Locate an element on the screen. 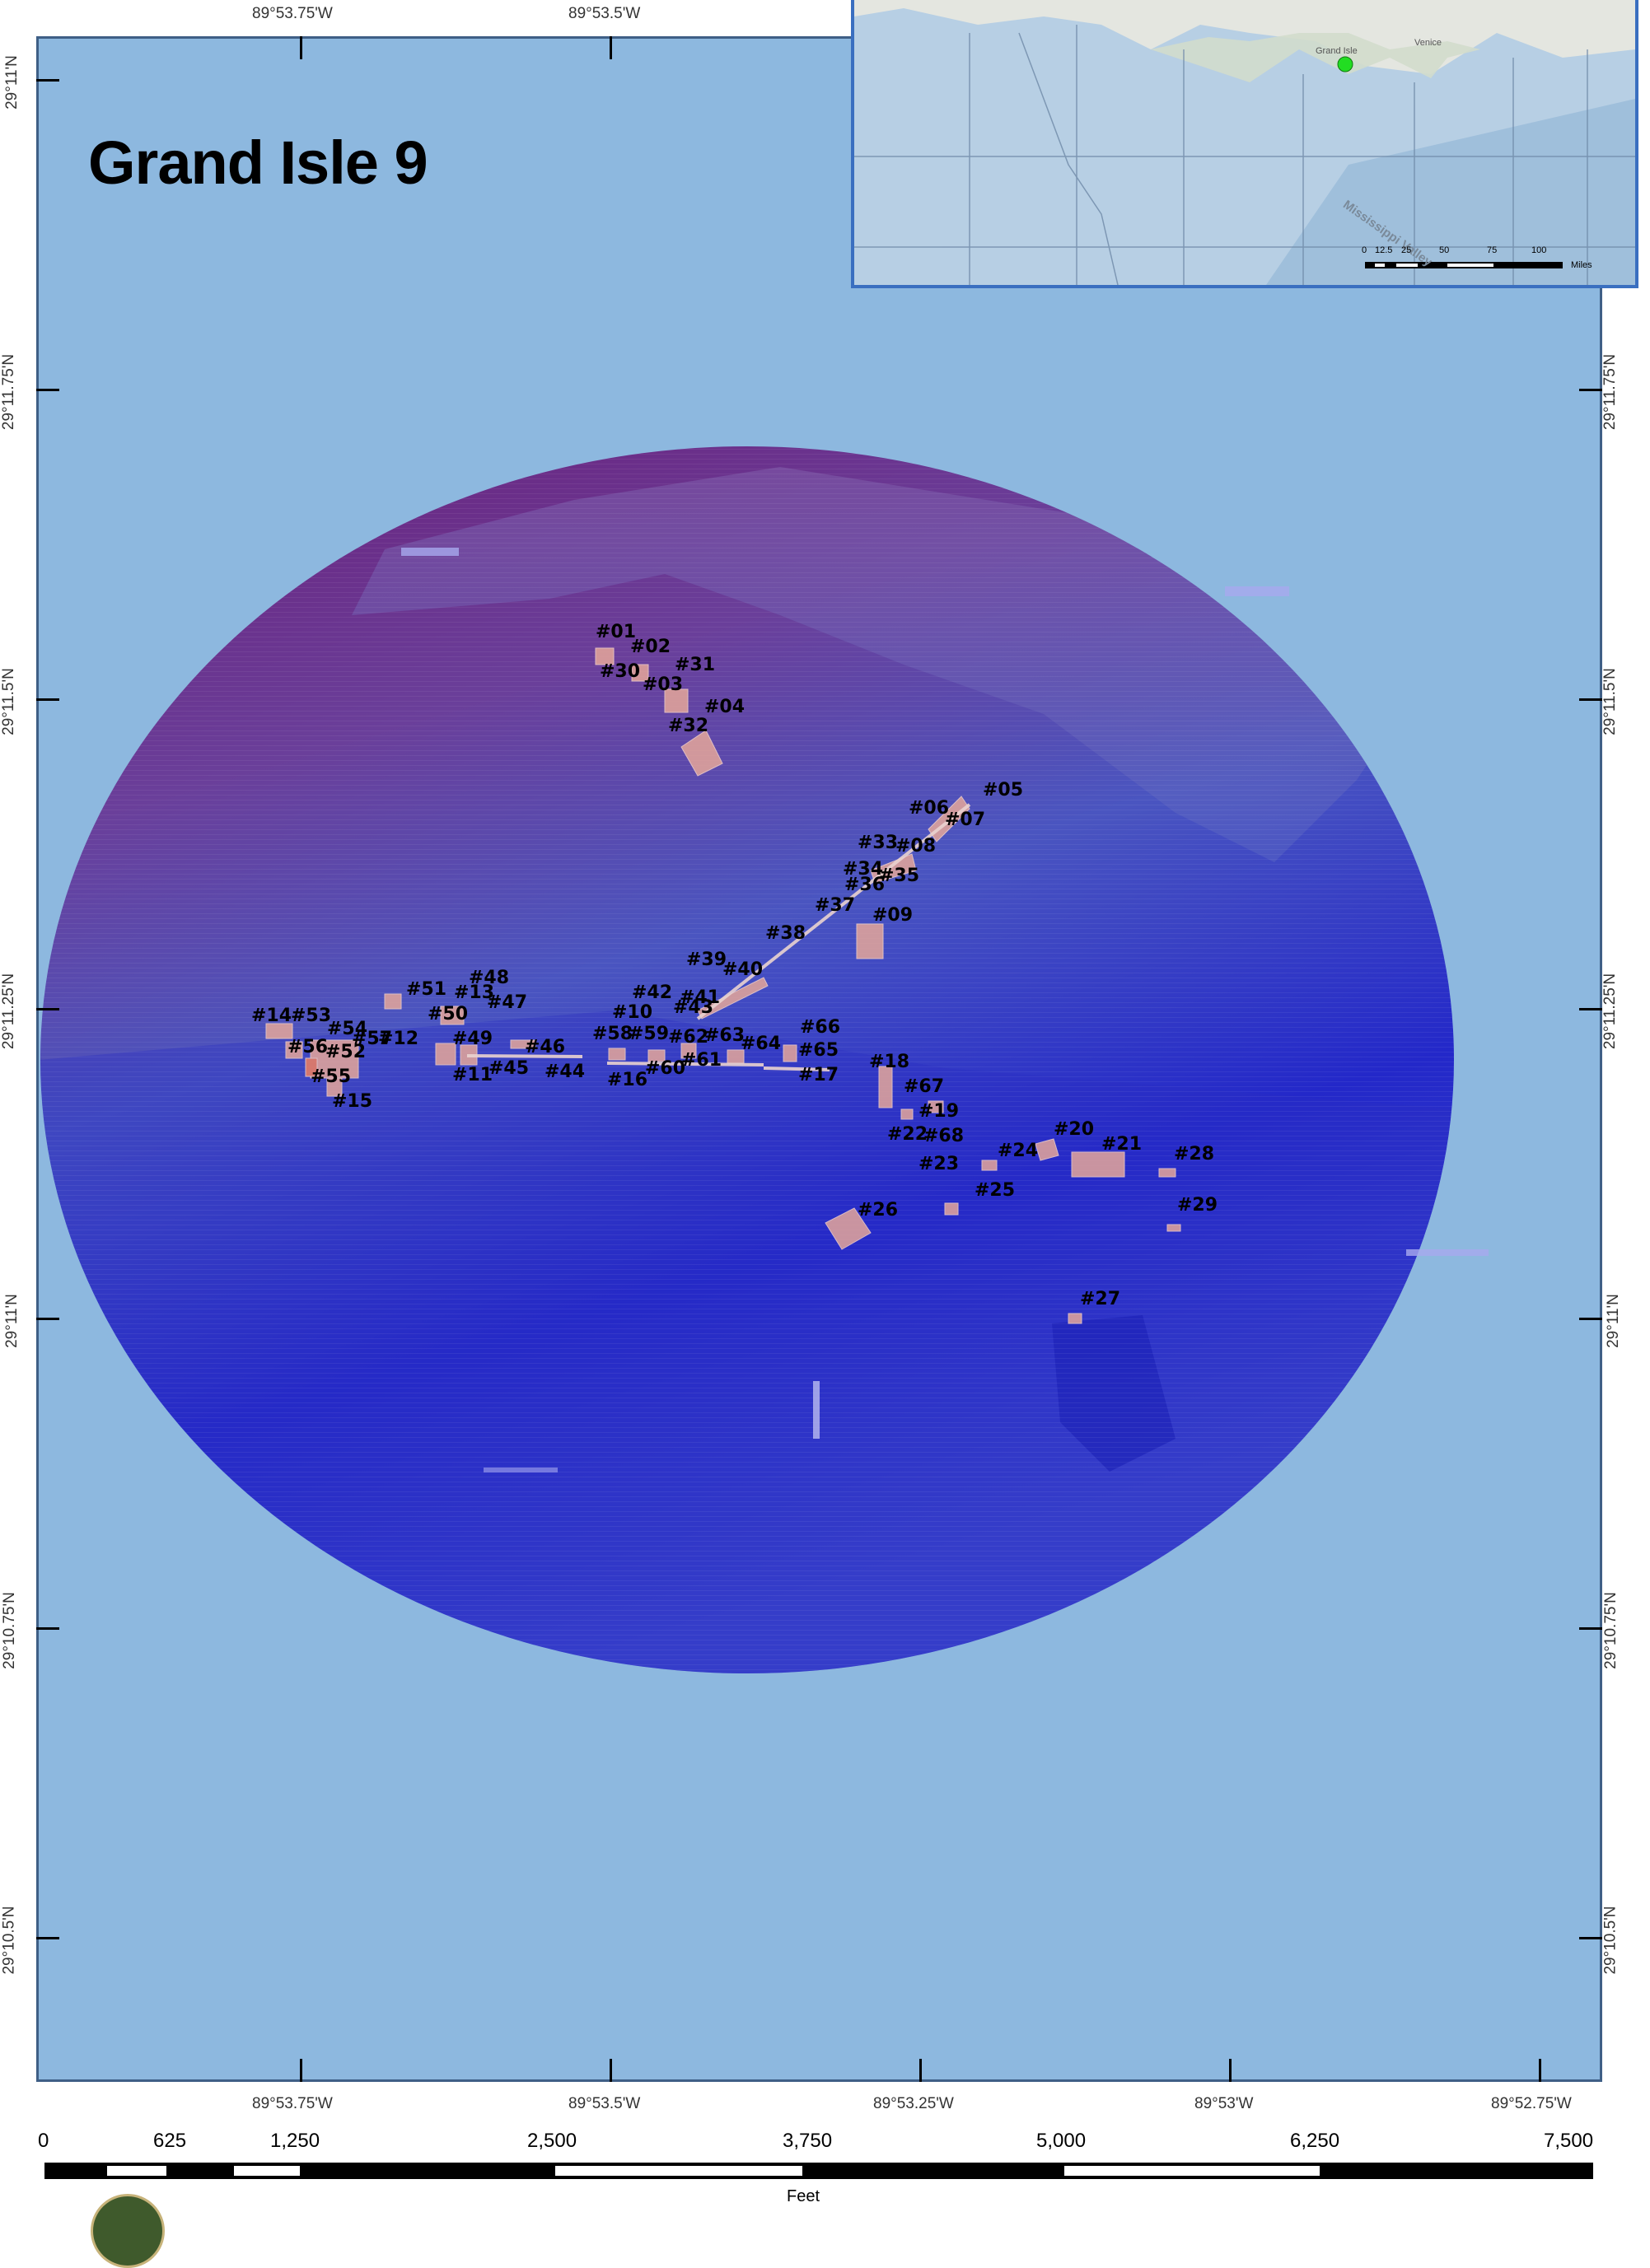 The height and width of the screenshot is (2268, 1650). scale-label: 6,250 is located at coordinates (1315, 2141).